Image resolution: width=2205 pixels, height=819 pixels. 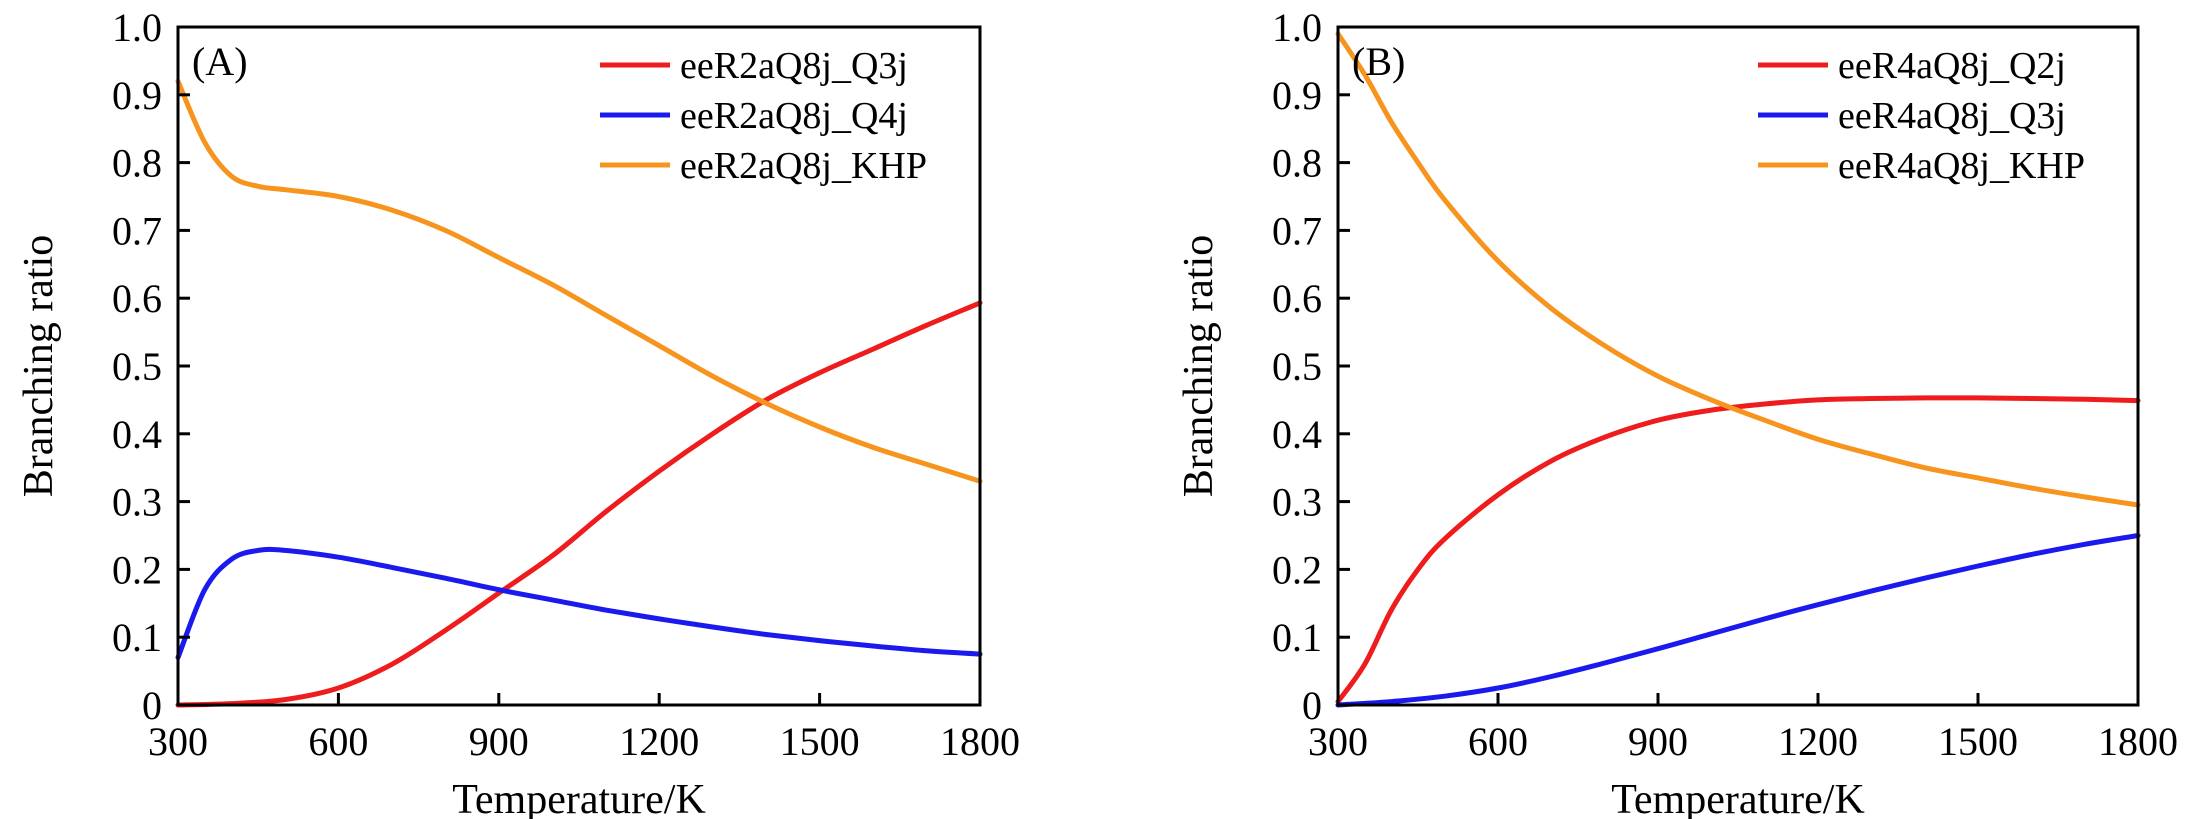 What do you see at coordinates (1952, 66) in the screenshot?
I see `legend-label: eeR4aQ8j_Q2j` at bounding box center [1952, 66].